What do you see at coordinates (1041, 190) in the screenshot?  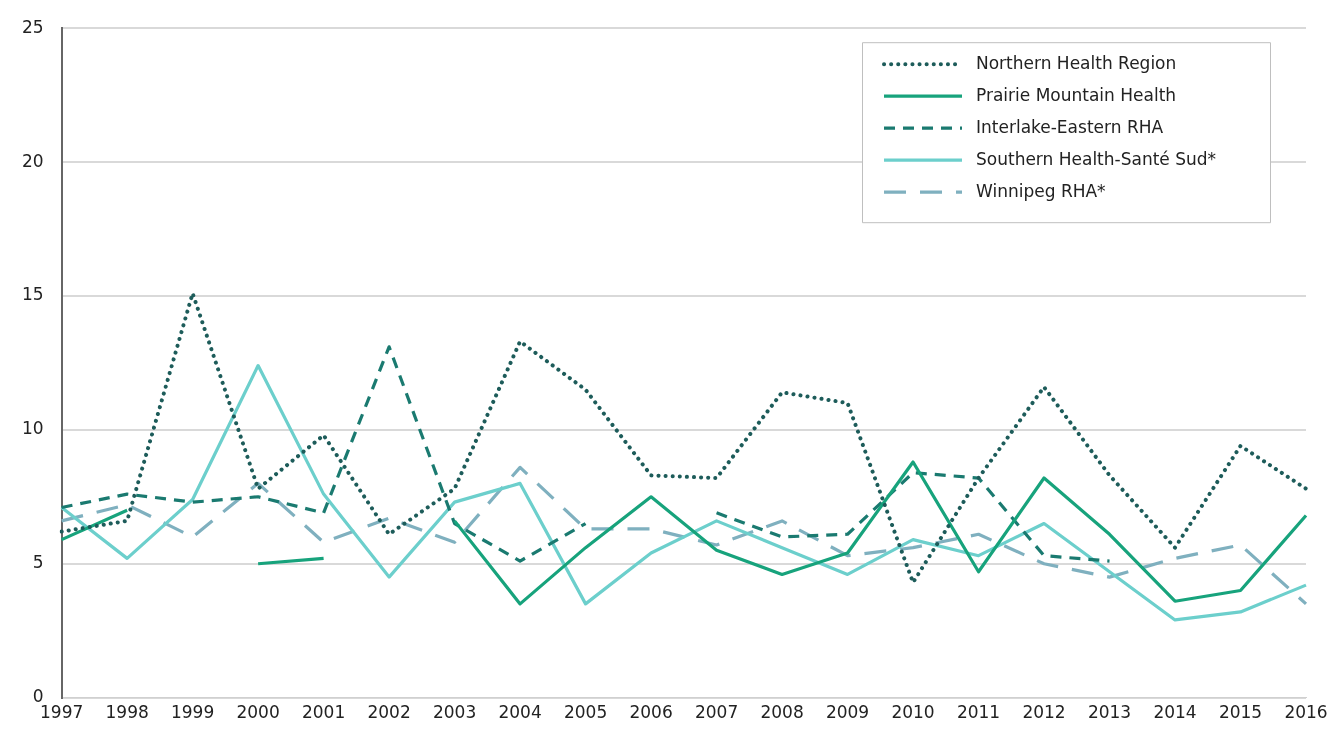 I see `legend-label: Winnipeg RHA*` at bounding box center [1041, 190].